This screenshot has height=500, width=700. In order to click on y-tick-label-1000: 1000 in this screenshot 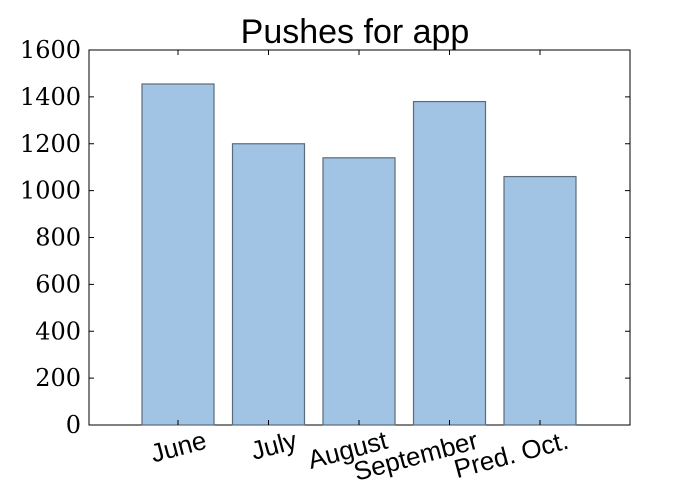, I will do `click(50, 191)`.